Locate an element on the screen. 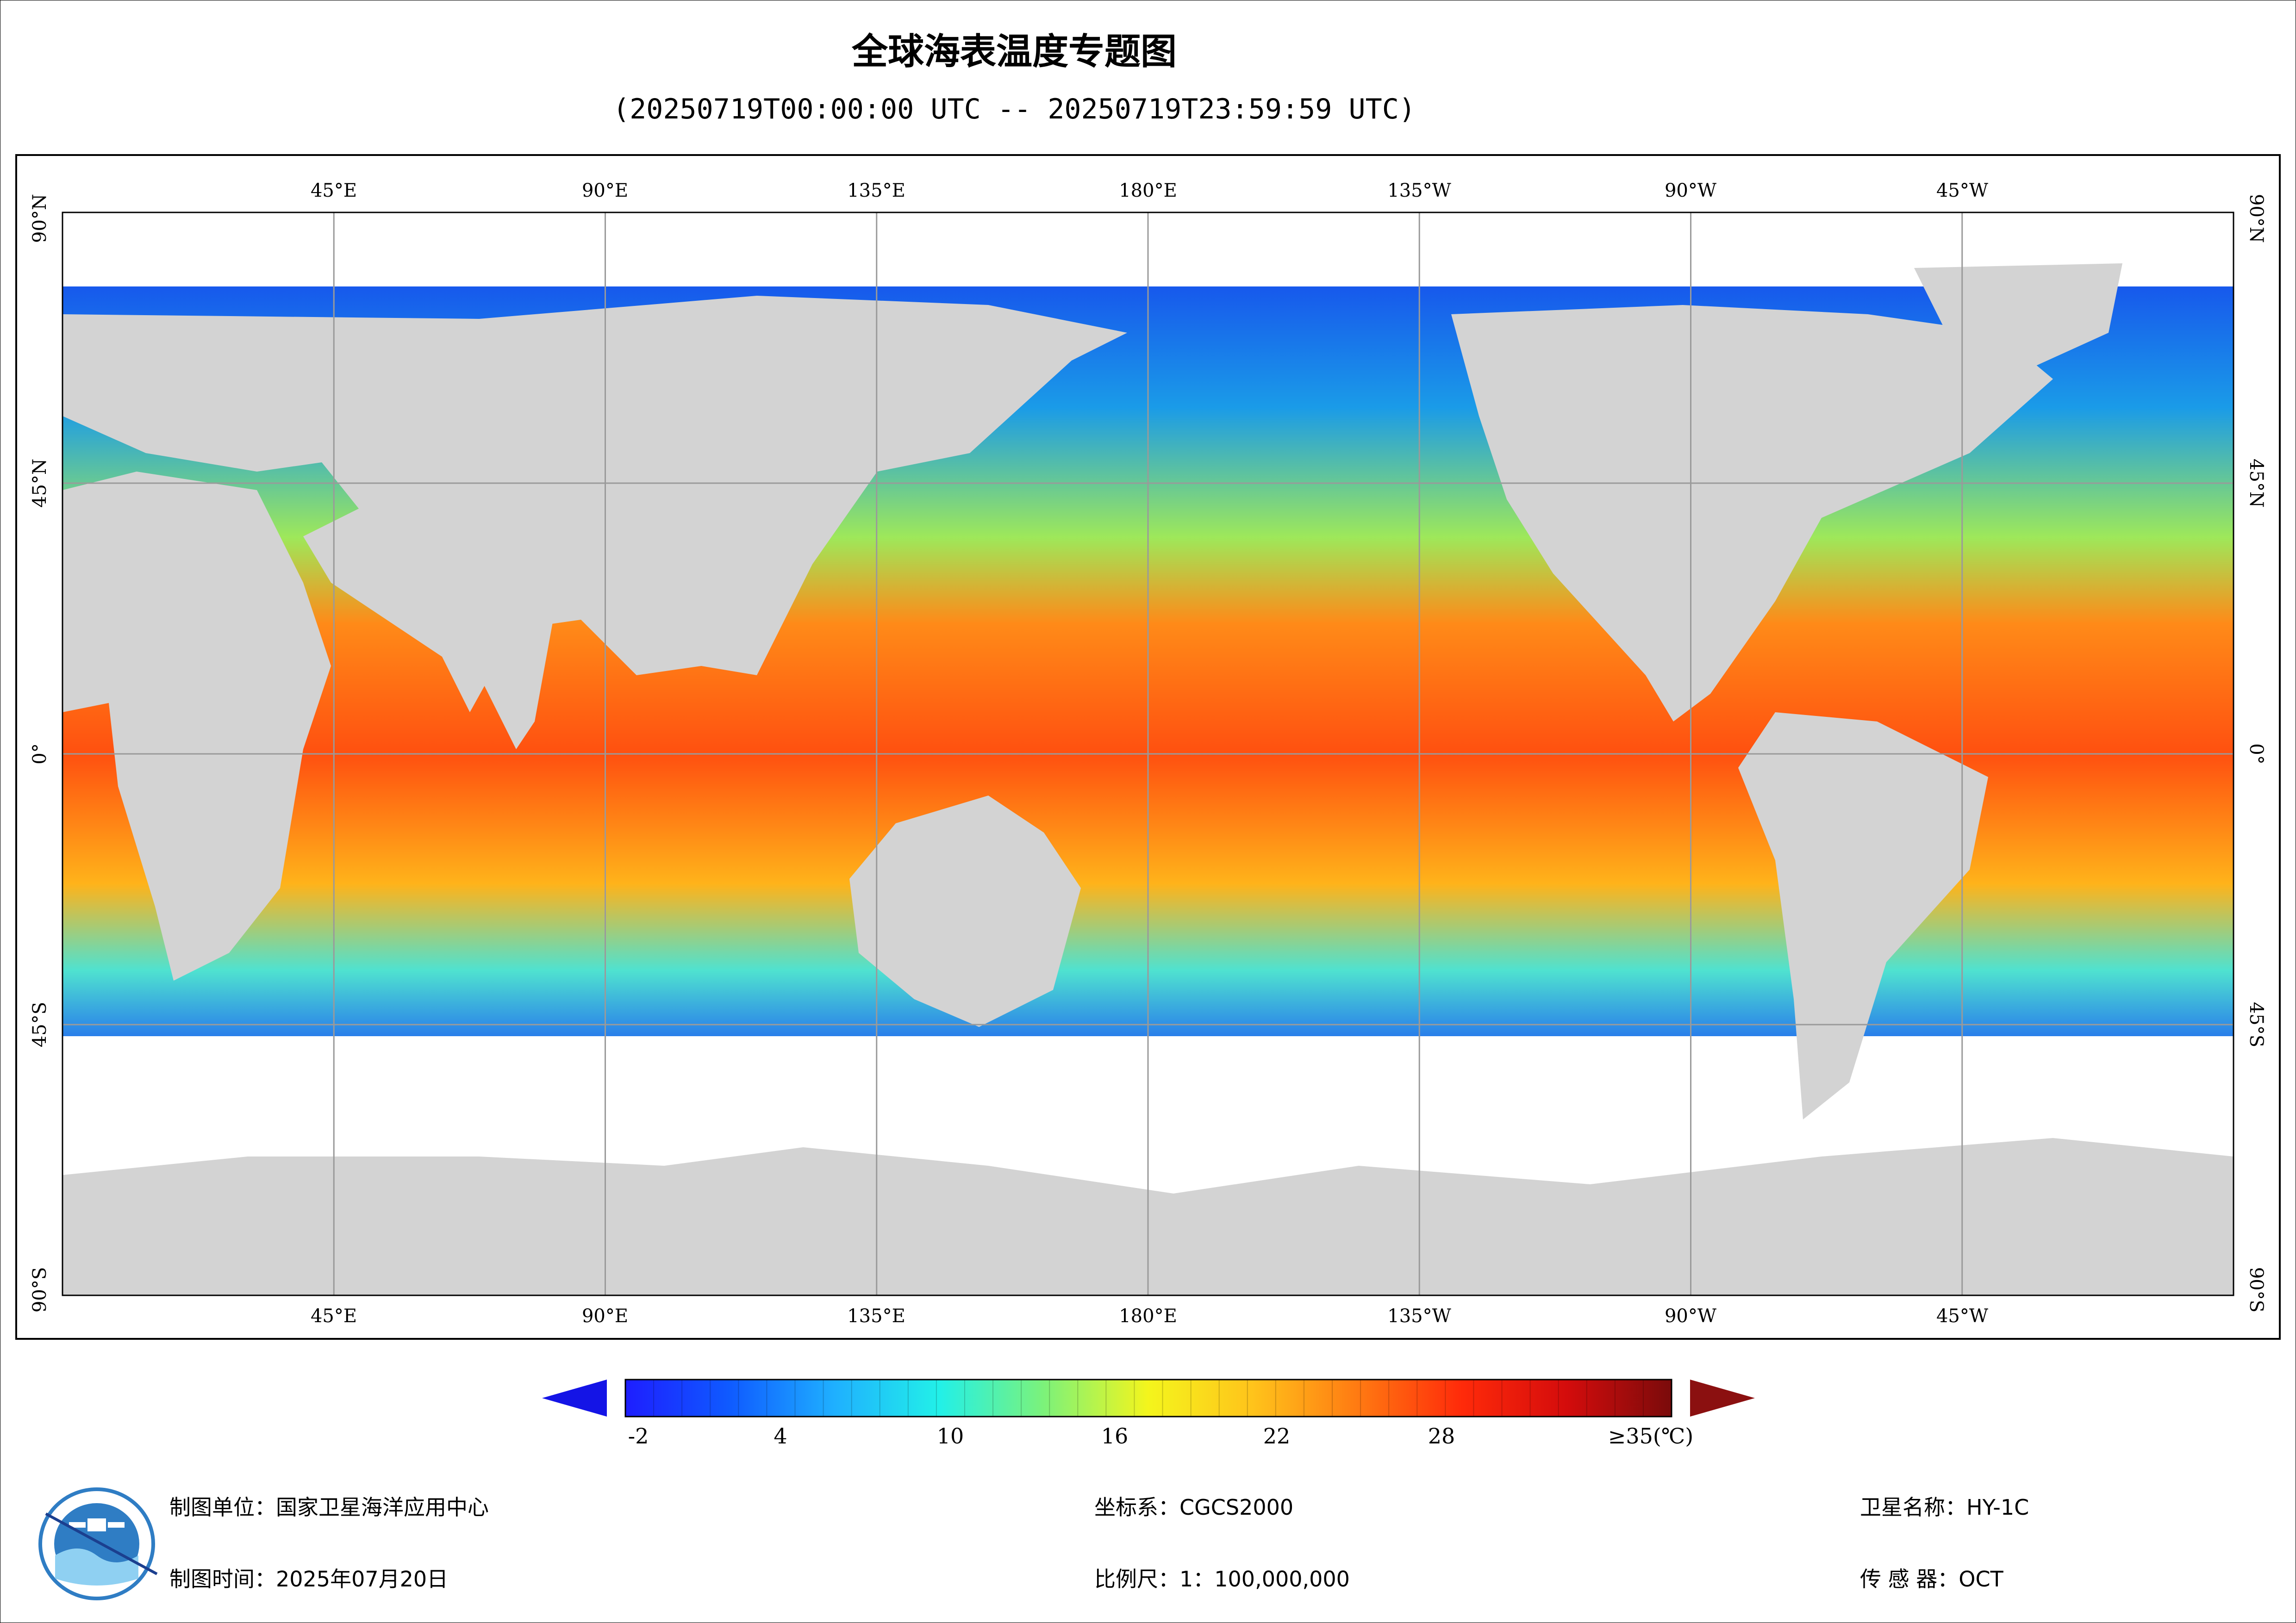  right-lat-labels: 90°N 45°N 0° 45°S 90°S is located at coordinates (2256, 753).